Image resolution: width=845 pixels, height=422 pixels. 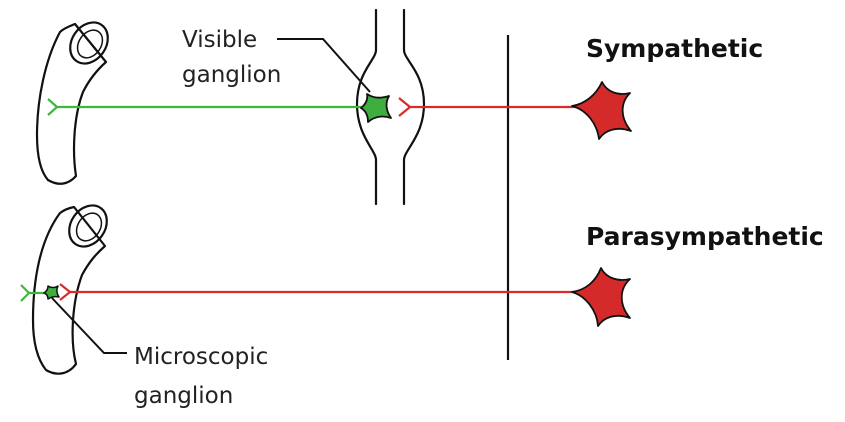 I want to click on organ-tube-bottom-inner, so click(x=89, y=227).